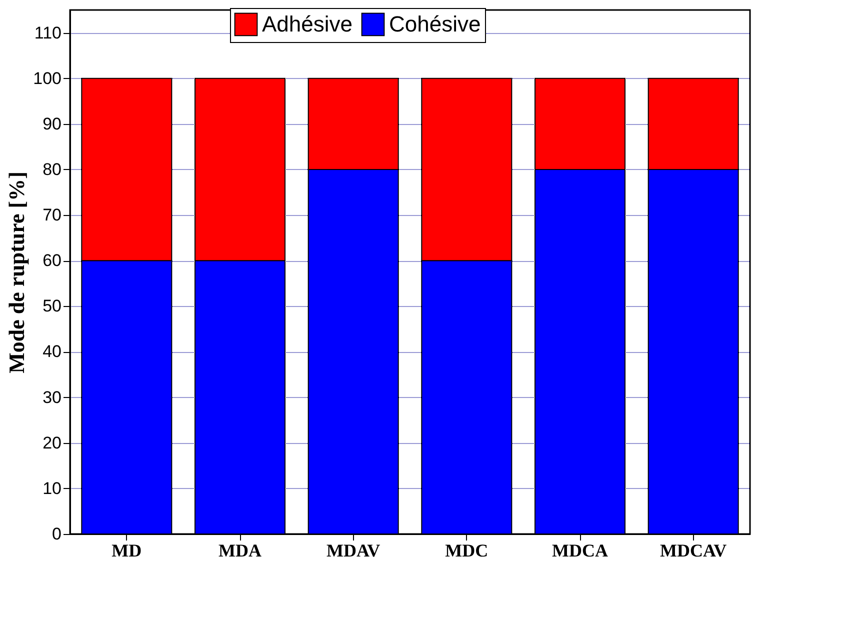 The height and width of the screenshot is (619, 868). I want to click on y-axis-title: Mode de rupture [%], so click(17, 273).